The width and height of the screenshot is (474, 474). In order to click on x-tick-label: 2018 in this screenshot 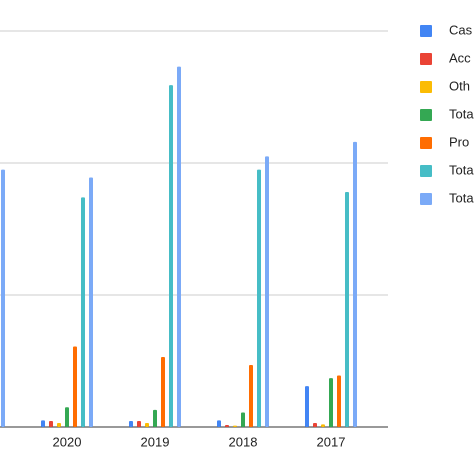, I will do `click(243, 441)`.